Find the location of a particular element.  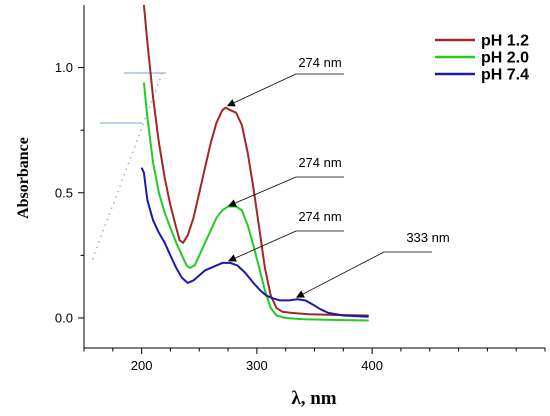

y-axis-title: Absorbance is located at coordinates (23, 178).